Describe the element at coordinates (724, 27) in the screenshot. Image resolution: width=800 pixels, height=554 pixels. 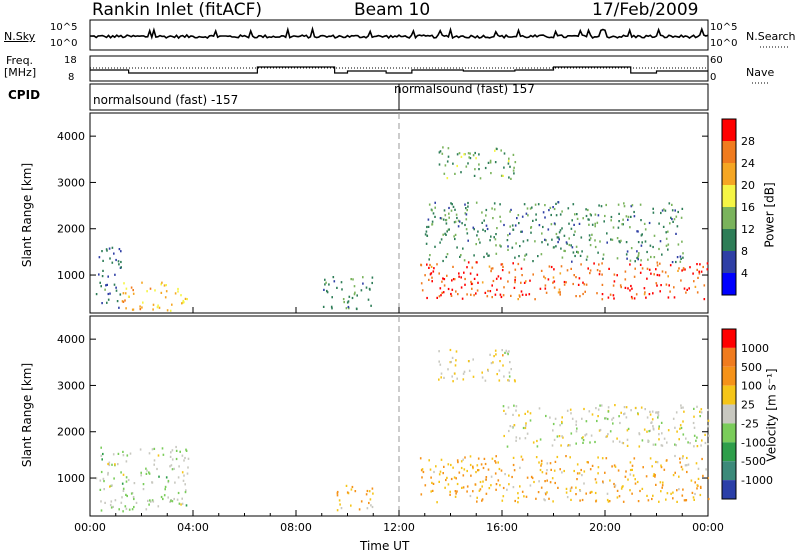
I see `noise-right-tick-top: 10^5` at that location.